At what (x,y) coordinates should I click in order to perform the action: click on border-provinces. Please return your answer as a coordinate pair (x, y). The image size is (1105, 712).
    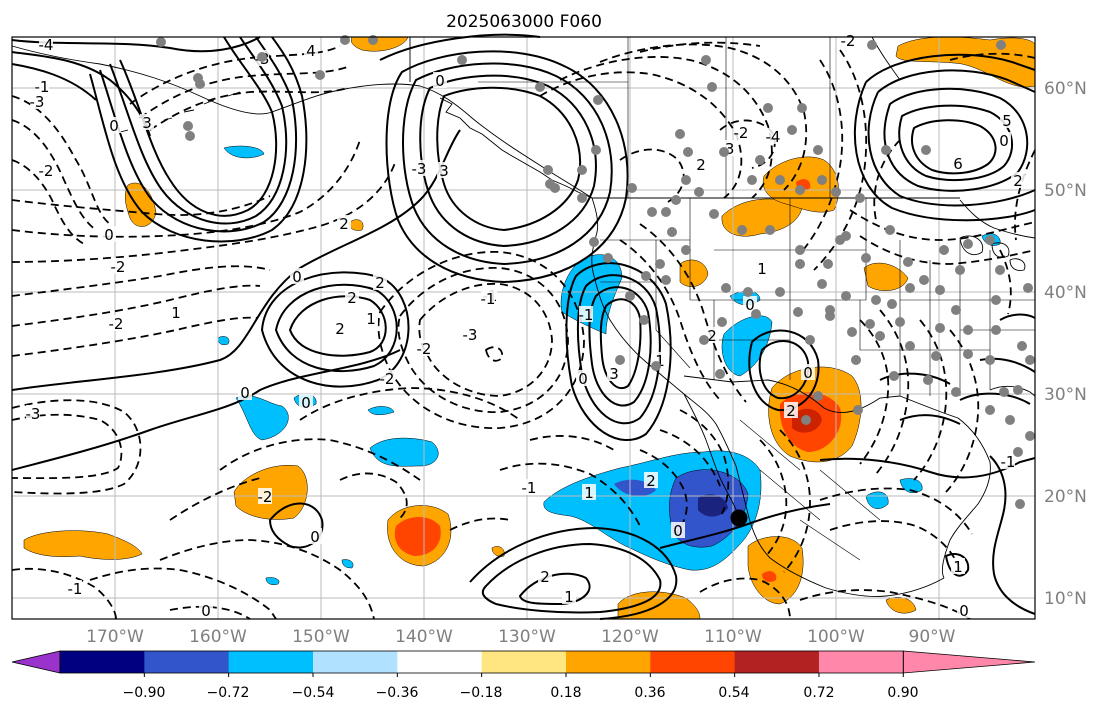
    Looking at the image, I should click on (654, 117).